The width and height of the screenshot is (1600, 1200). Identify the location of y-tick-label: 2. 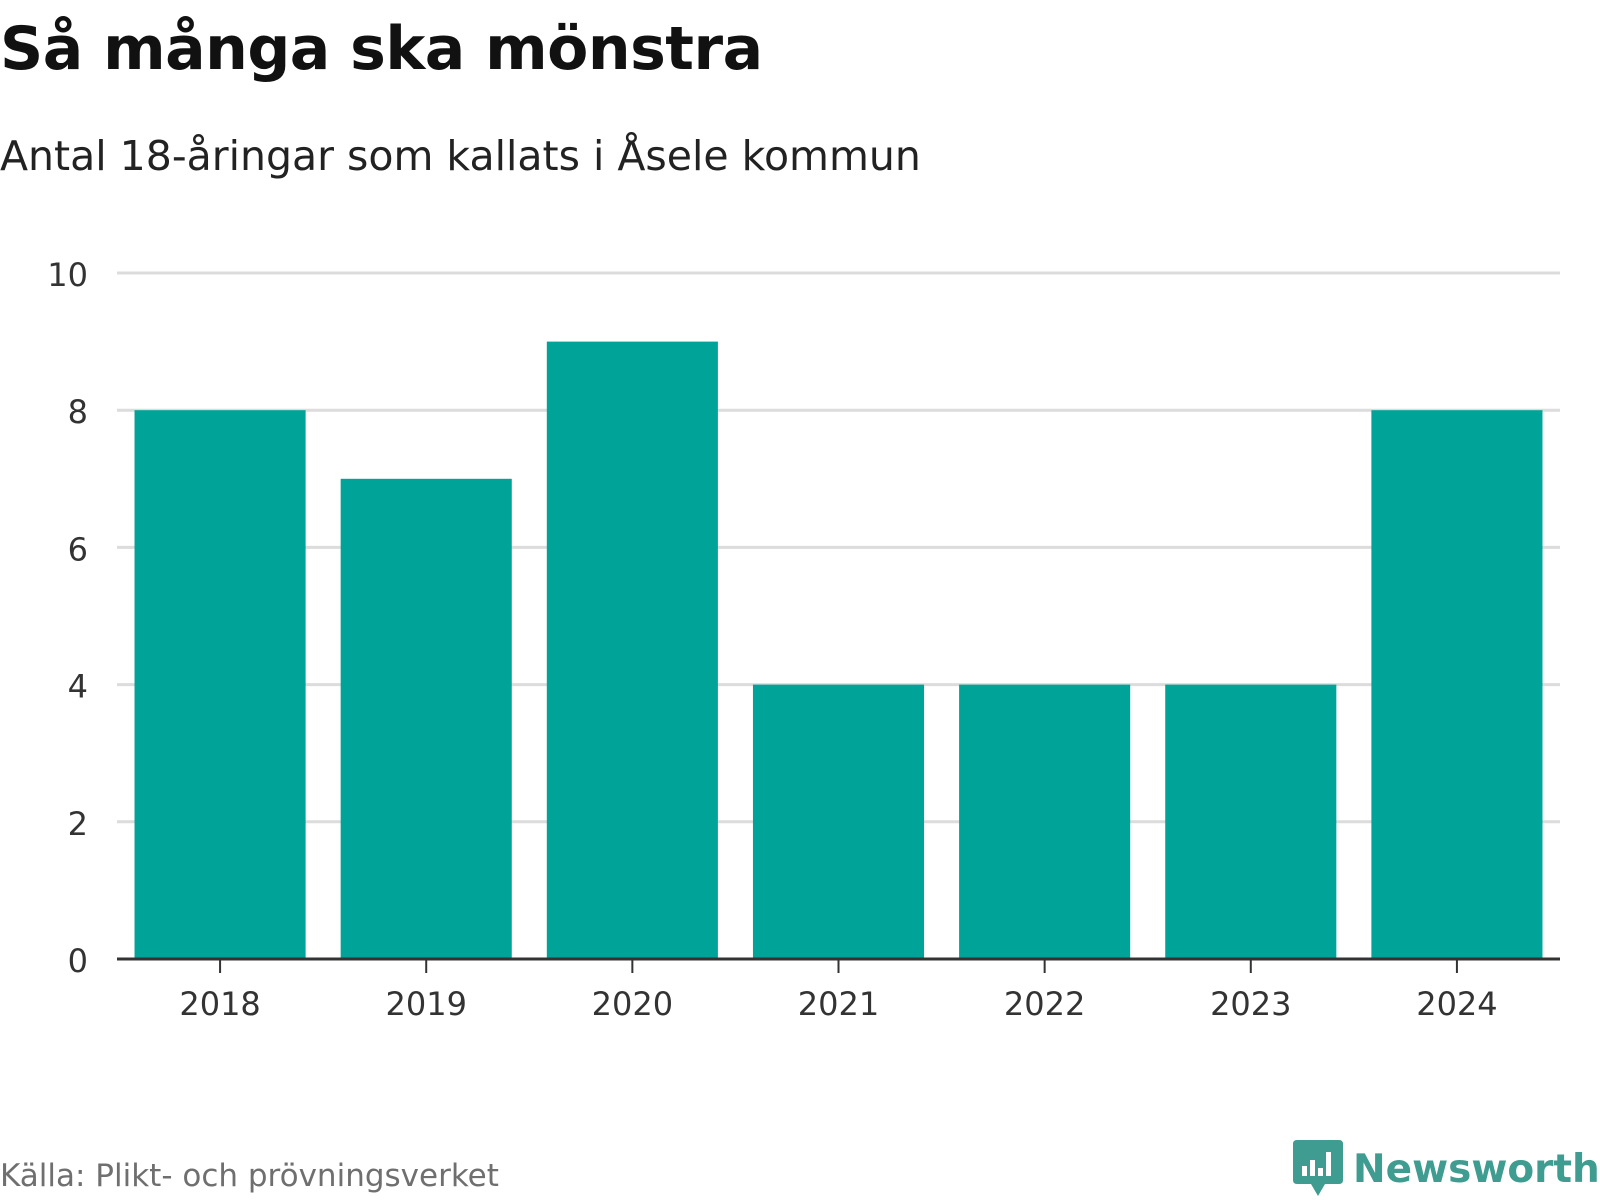
(78, 824).